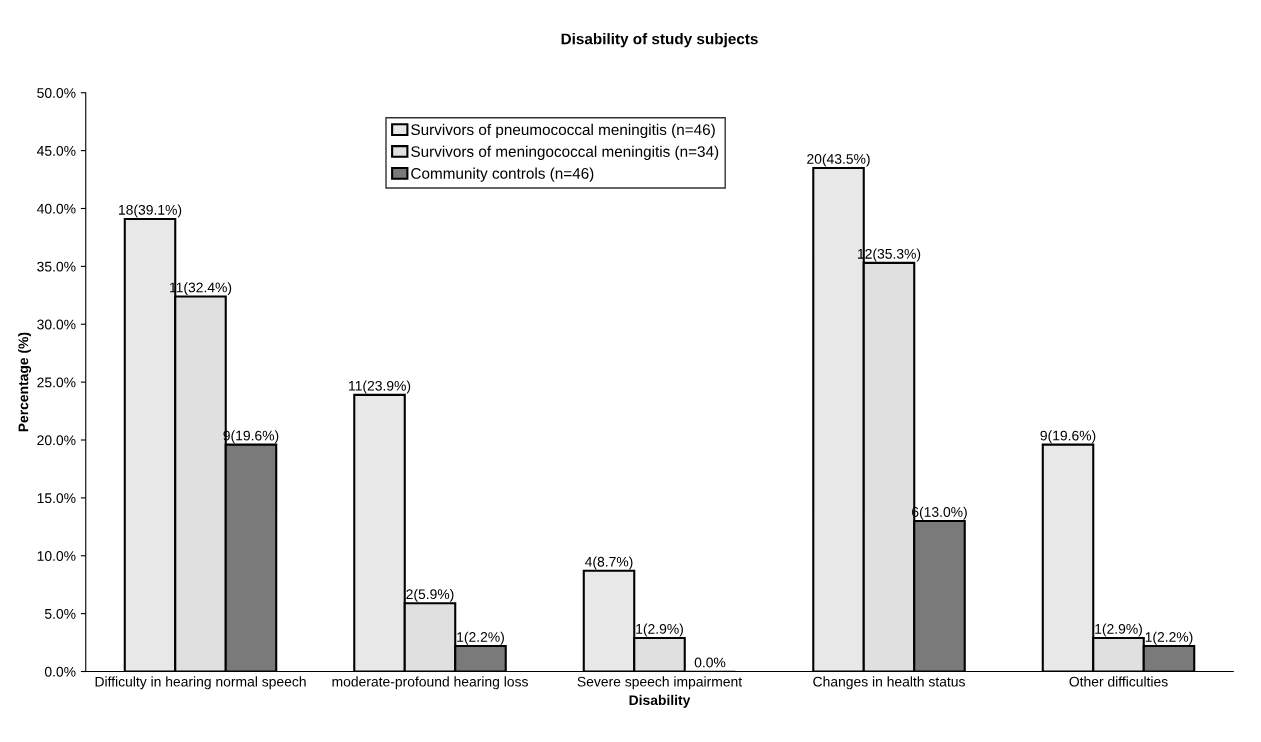 The height and width of the screenshot is (742, 1261). I want to click on data-label: 2(5.9%), so click(430, 595).